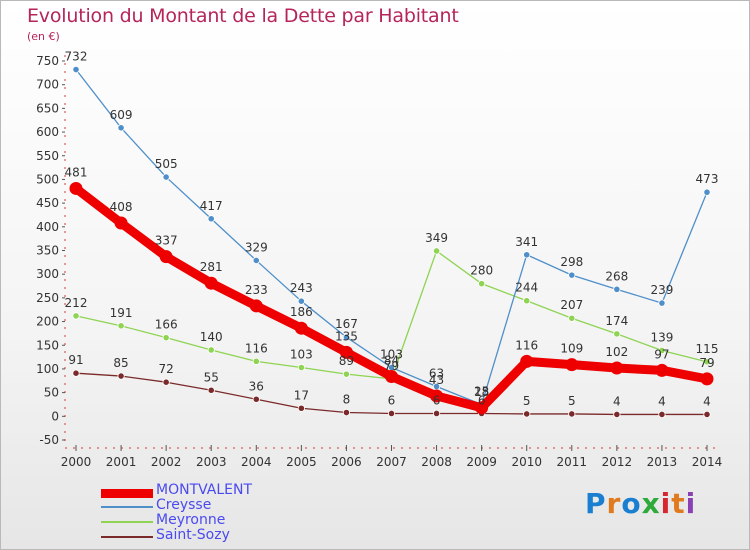 Image resolution: width=750 pixels, height=550 pixels. I want to click on legend-label: Meyronne, so click(191, 520).